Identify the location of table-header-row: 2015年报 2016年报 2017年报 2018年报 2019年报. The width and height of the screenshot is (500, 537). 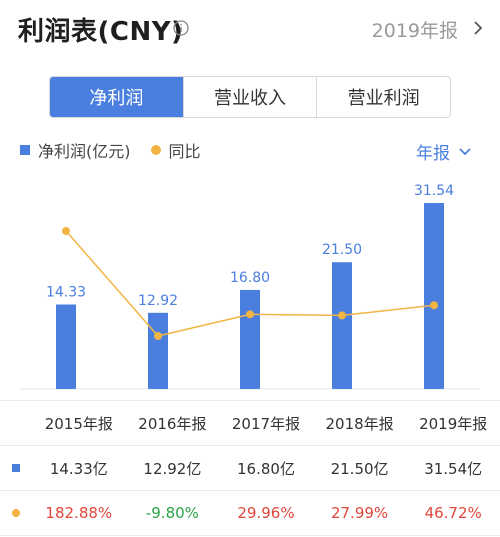
(250, 423).